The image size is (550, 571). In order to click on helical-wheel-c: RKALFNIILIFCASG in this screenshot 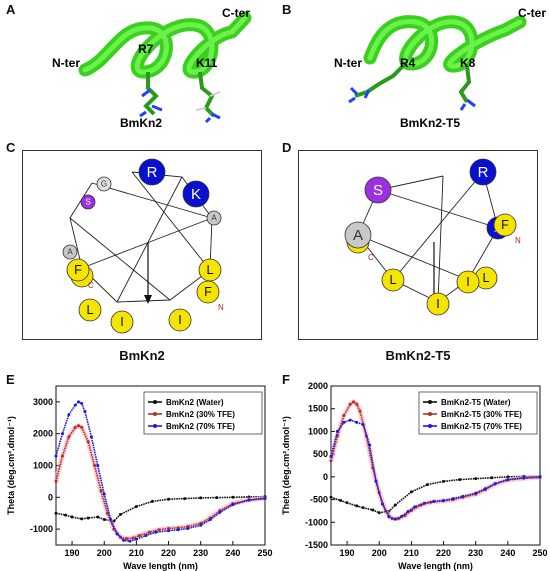, I will do `click(142, 245)`.